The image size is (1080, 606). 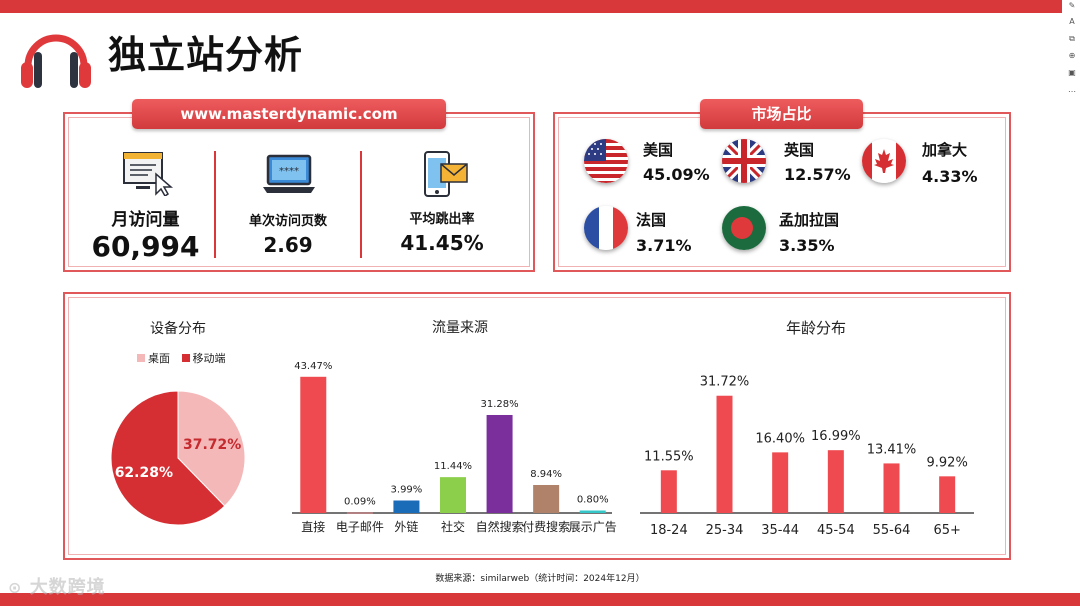 What do you see at coordinates (500, 526) in the screenshot?
I see `bar-category-label: 自然搜索` at bounding box center [500, 526].